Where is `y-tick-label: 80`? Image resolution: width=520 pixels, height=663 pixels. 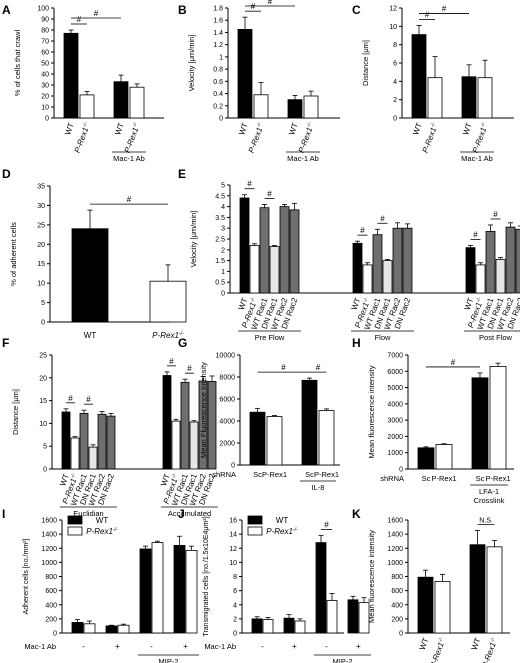
y-tick-label: 80 is located at coordinates (45, 31).